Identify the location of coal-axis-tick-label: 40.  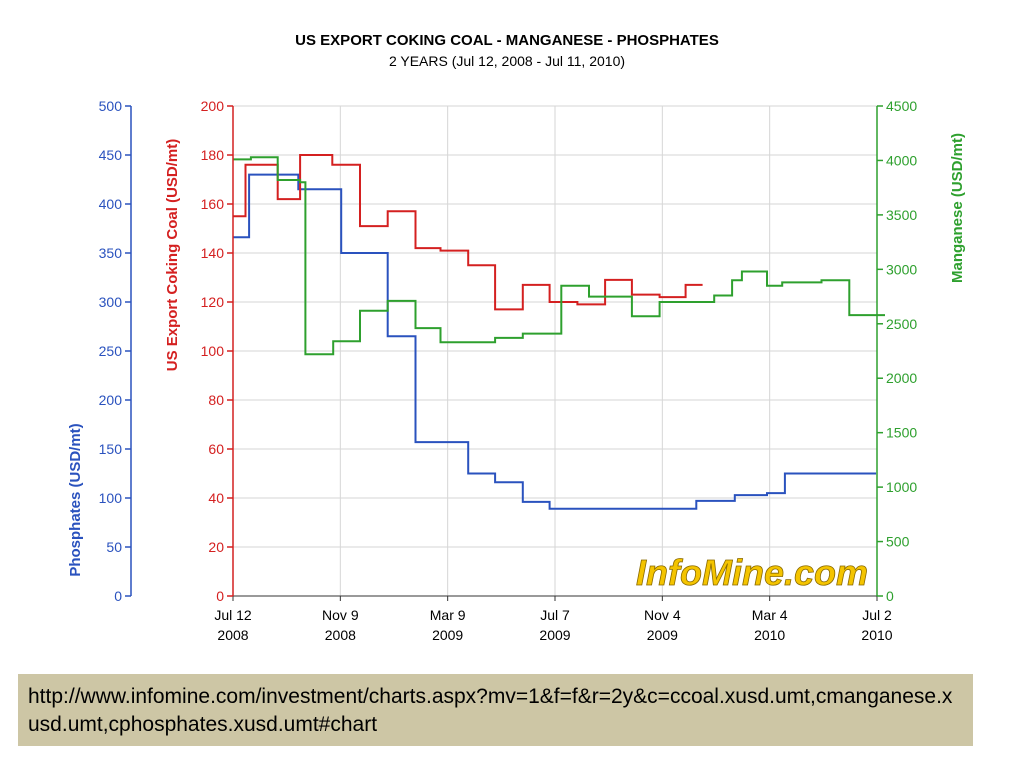
(216, 498).